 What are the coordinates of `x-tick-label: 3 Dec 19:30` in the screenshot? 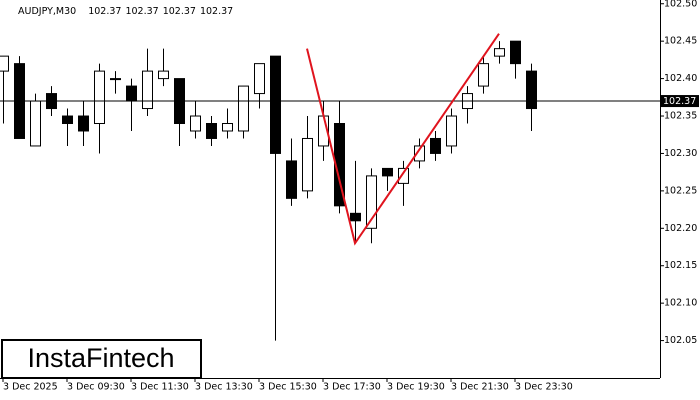 It's located at (416, 387).